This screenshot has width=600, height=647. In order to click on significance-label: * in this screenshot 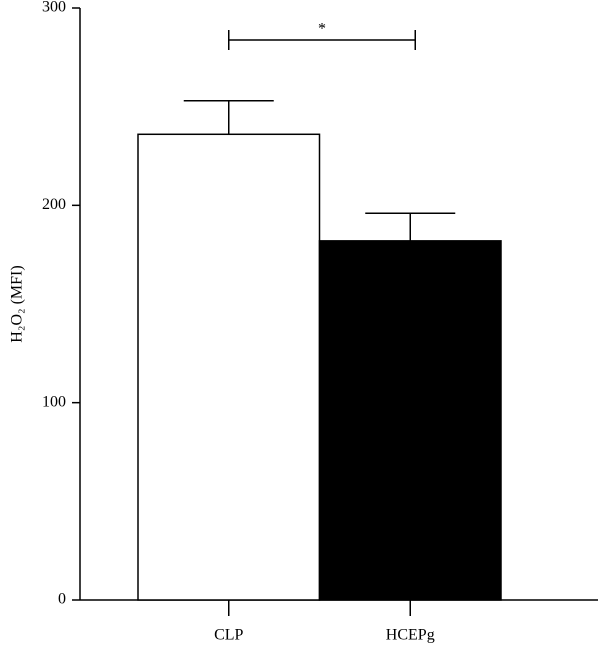, I will do `click(322, 29)`.